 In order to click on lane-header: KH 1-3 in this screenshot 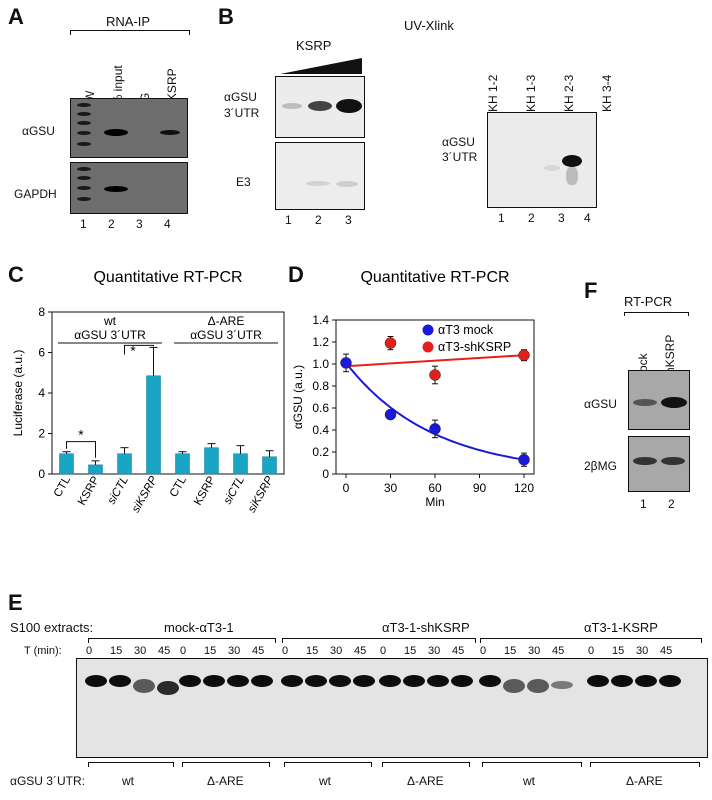, I will do `click(531, 93)`.